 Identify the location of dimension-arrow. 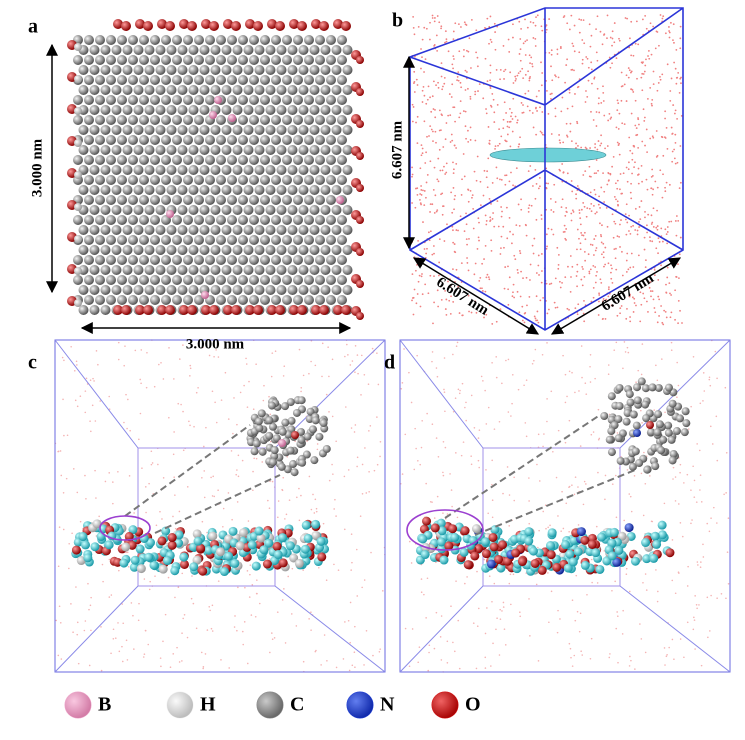
(616, 296).